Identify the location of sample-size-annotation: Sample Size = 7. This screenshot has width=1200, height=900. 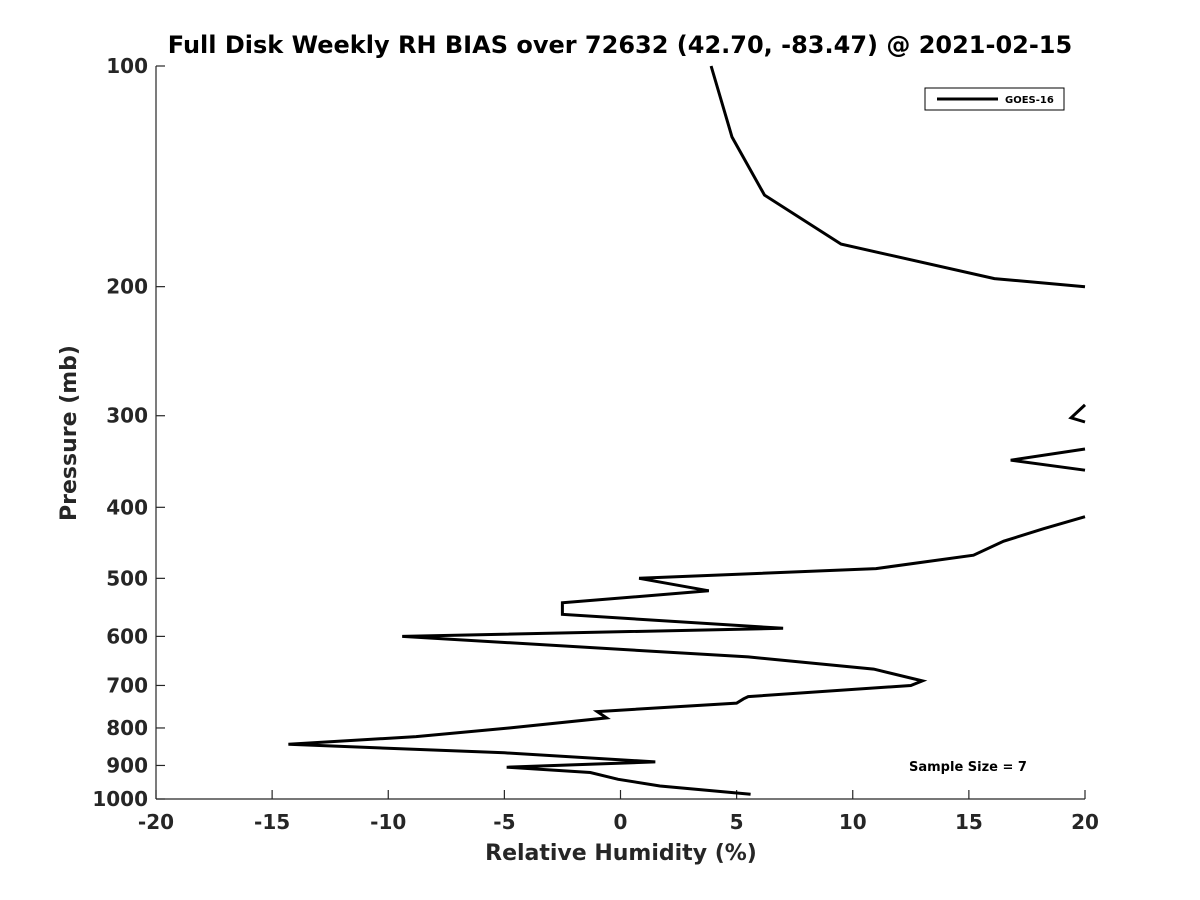
(968, 767).